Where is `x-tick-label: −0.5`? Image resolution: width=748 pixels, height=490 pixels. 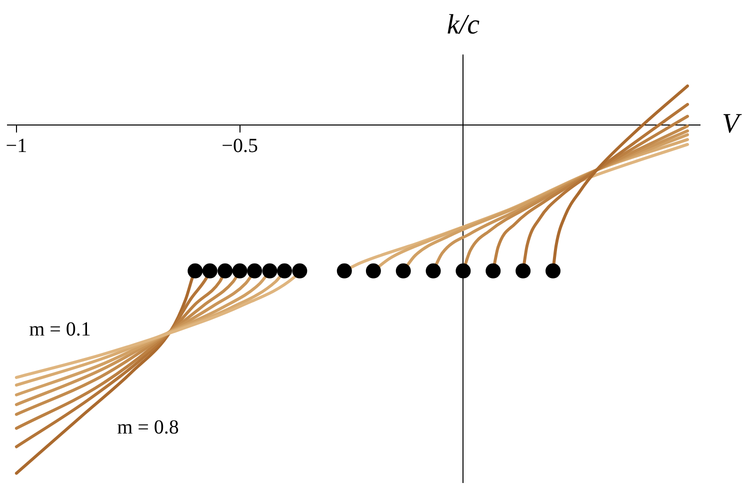 x-tick-label: −0.5 is located at coordinates (240, 146).